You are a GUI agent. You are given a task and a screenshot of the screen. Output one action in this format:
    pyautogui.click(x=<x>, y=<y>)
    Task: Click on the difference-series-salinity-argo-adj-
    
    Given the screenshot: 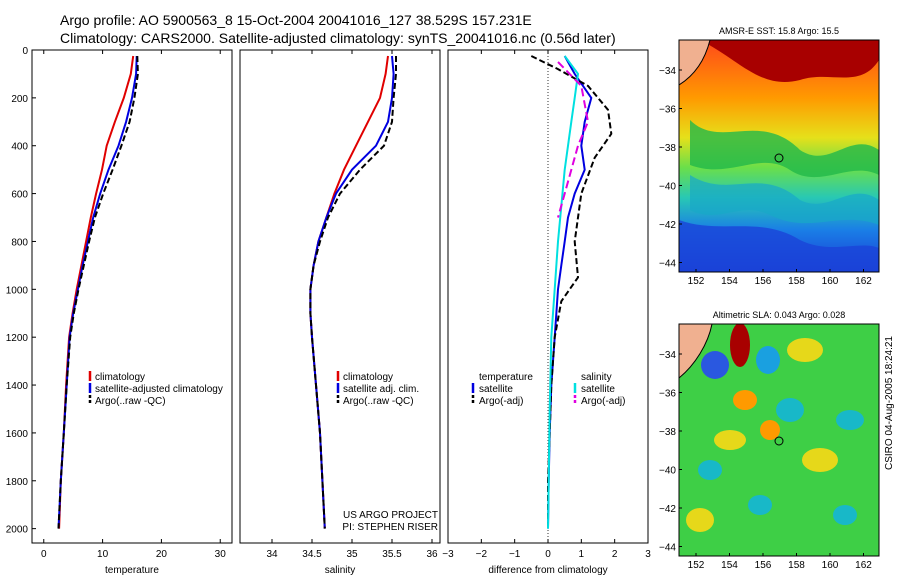 What is the action you would take?
    pyautogui.click(x=573, y=139)
    